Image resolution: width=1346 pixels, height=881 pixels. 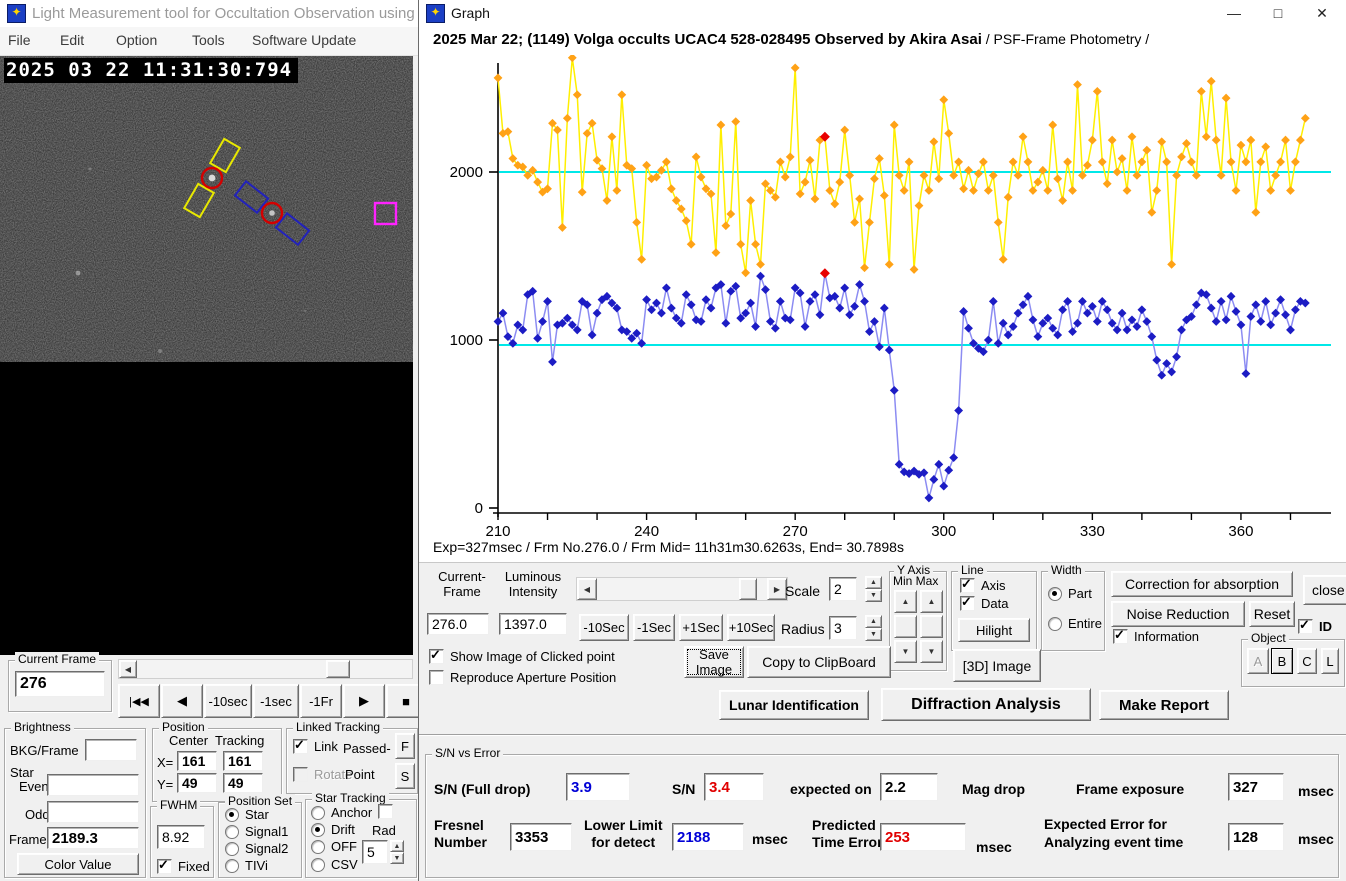 What do you see at coordinates (228, 701) in the screenshot?
I see `minus-10sec-button: -10sec` at bounding box center [228, 701].